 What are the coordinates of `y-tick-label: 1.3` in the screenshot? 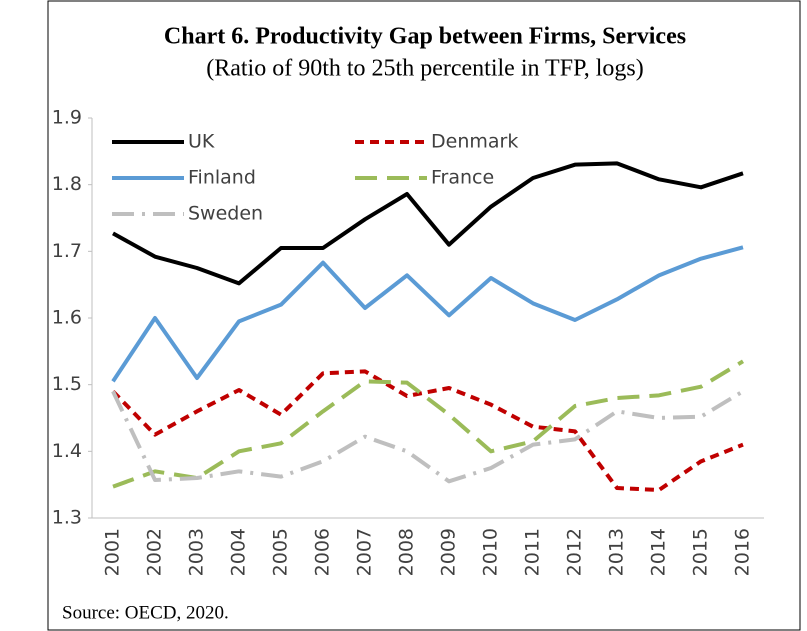 It's located at (67, 518).